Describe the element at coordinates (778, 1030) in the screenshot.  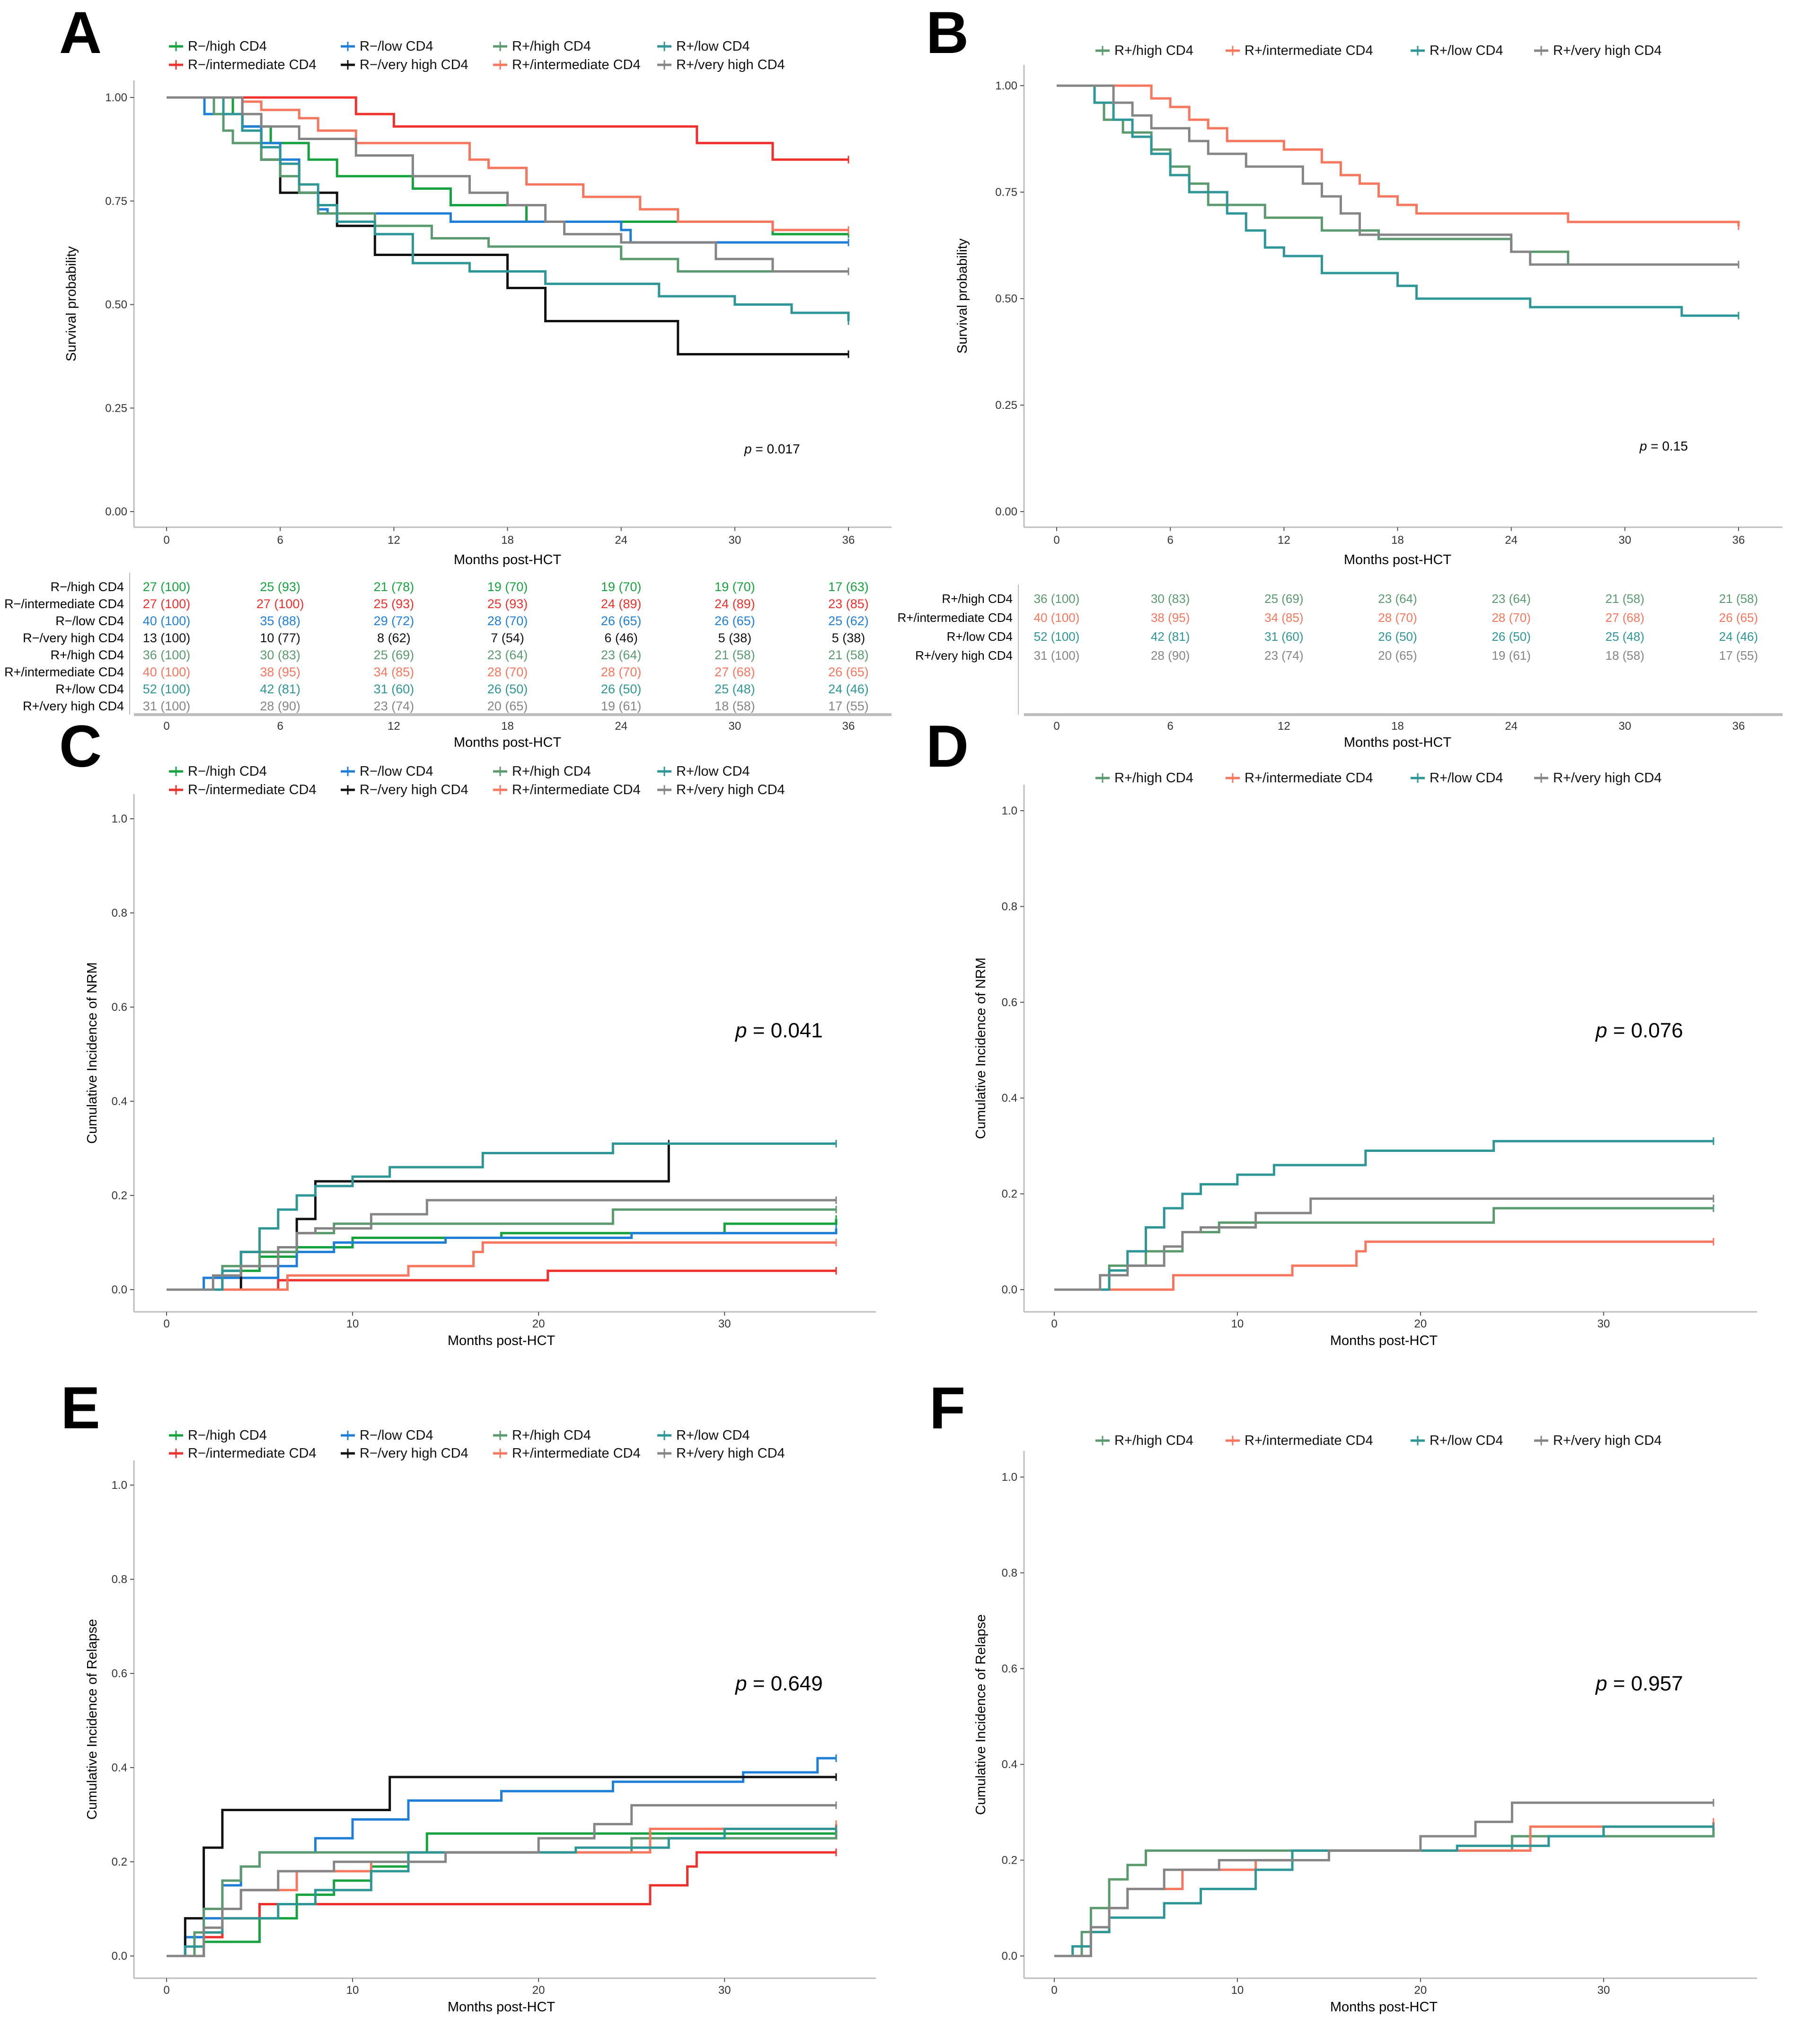
I see `p-value: p = 0.041` at that location.